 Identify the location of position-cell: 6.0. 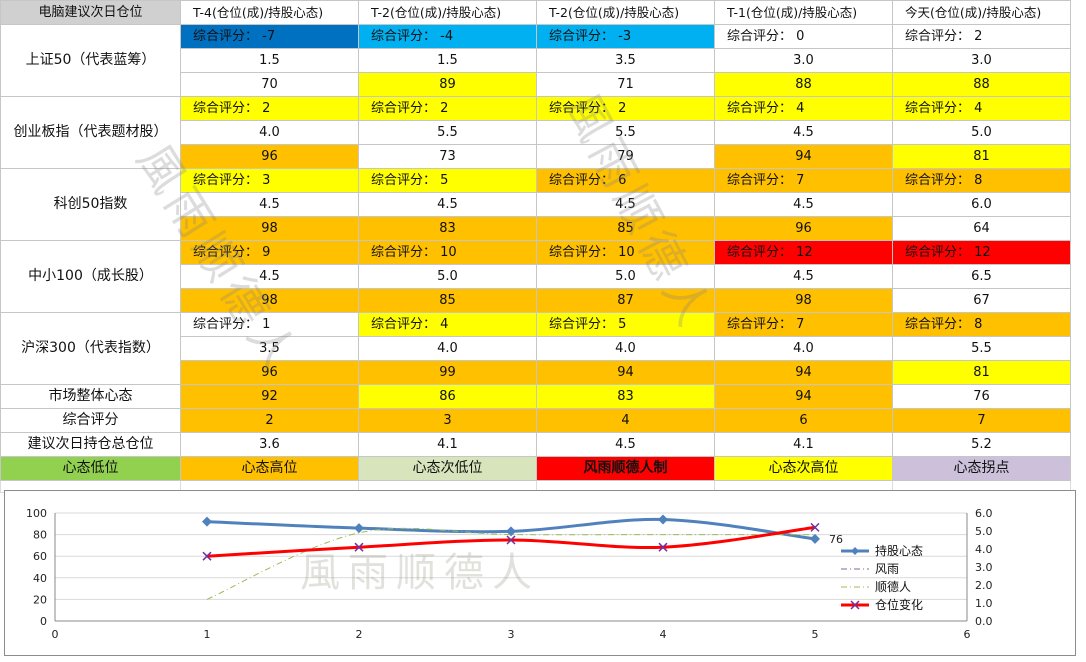
(981, 204).